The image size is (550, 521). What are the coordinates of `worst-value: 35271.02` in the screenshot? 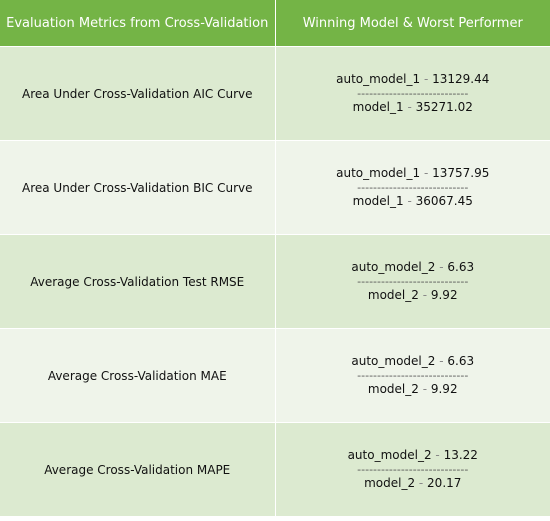 It's located at (444, 107).